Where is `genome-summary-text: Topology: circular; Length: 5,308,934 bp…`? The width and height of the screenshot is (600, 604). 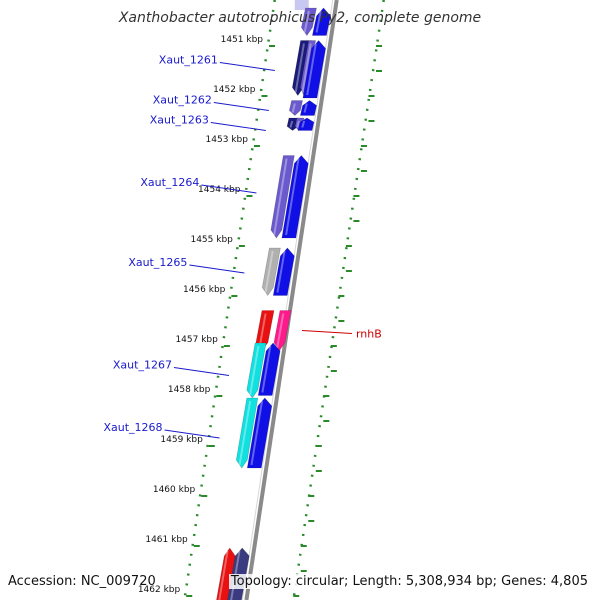 genome-summary-text: Topology: circular; Length: 5,308,934 bp… is located at coordinates (409, 581).